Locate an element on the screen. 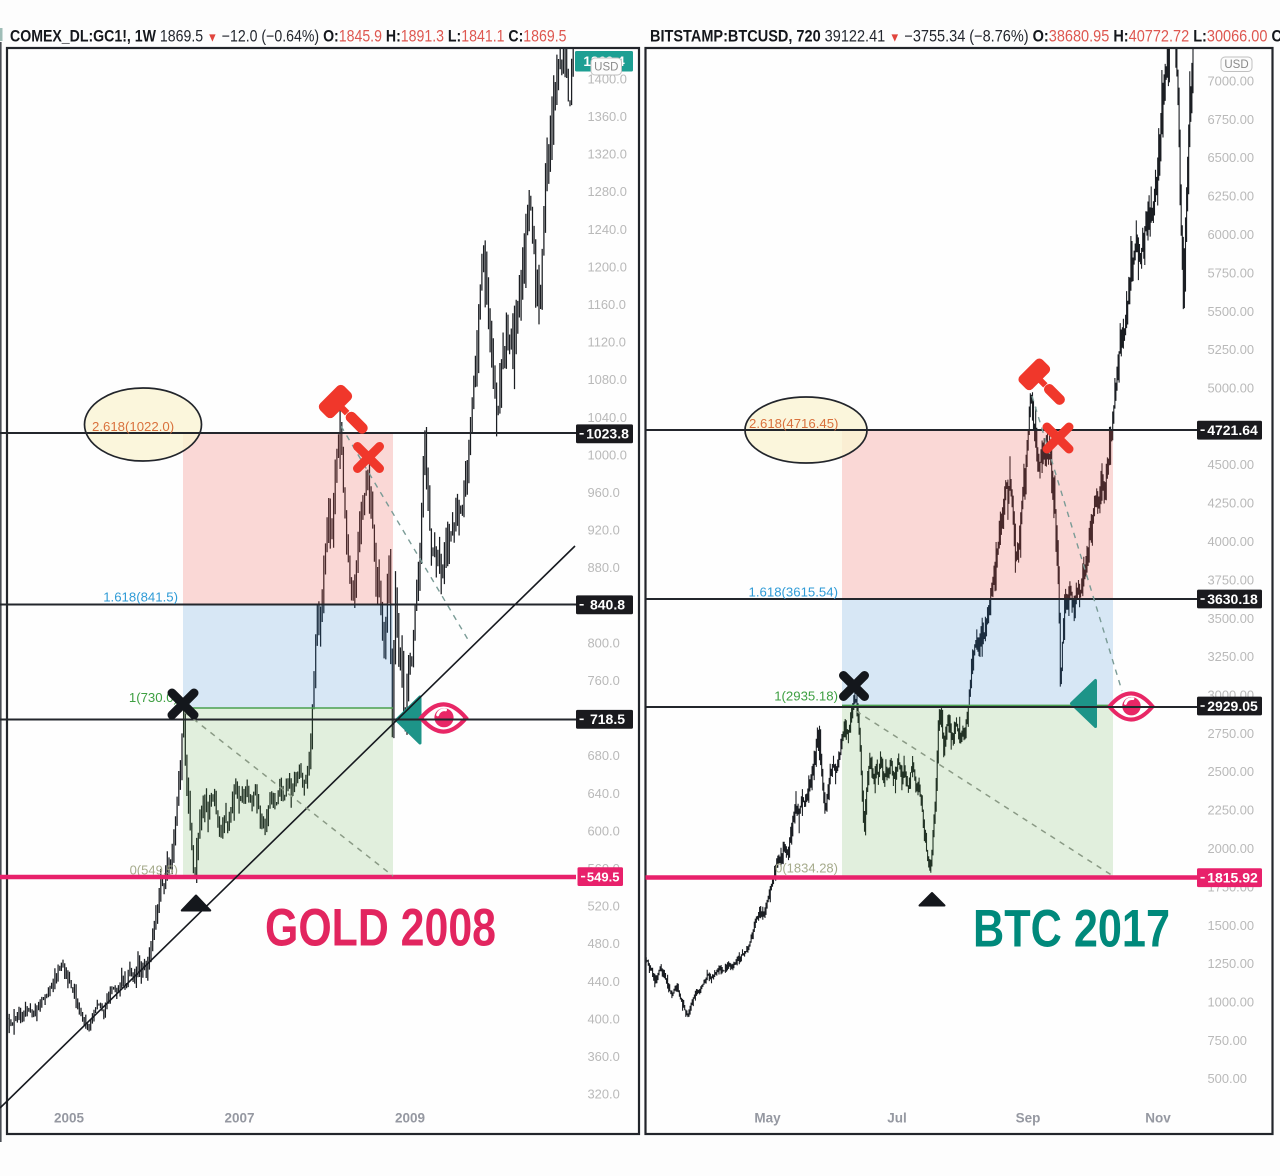 This screenshot has height=1176, width=1280. svg-text: 3750.00 is located at coordinates (1231, 579).